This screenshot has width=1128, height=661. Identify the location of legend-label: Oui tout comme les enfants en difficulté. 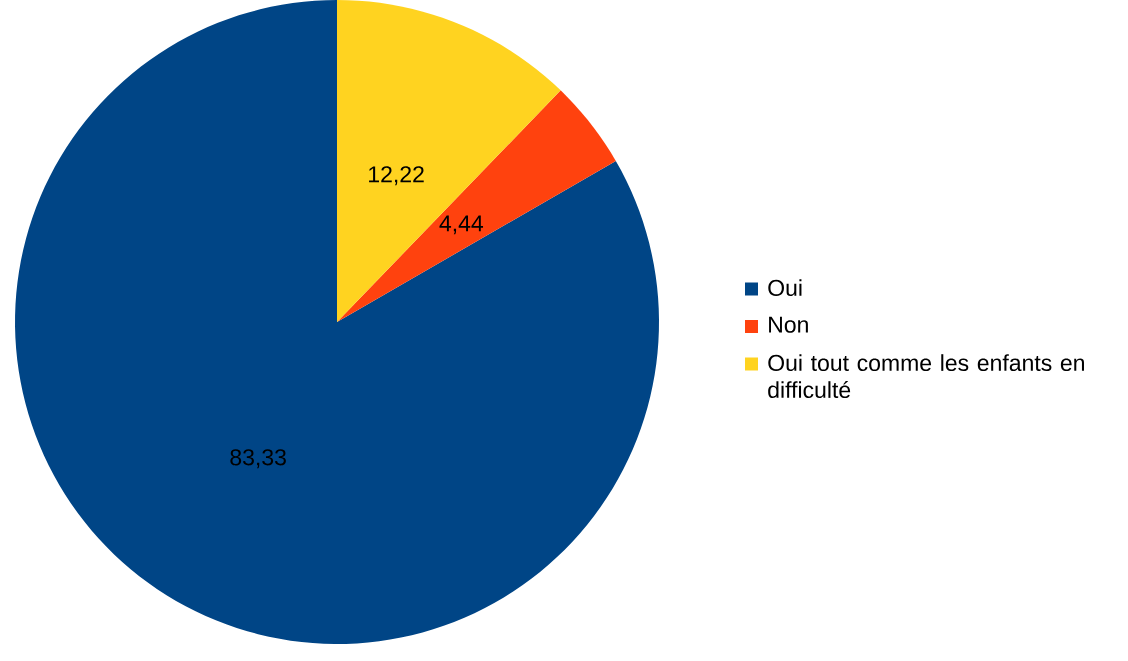
(926, 376).